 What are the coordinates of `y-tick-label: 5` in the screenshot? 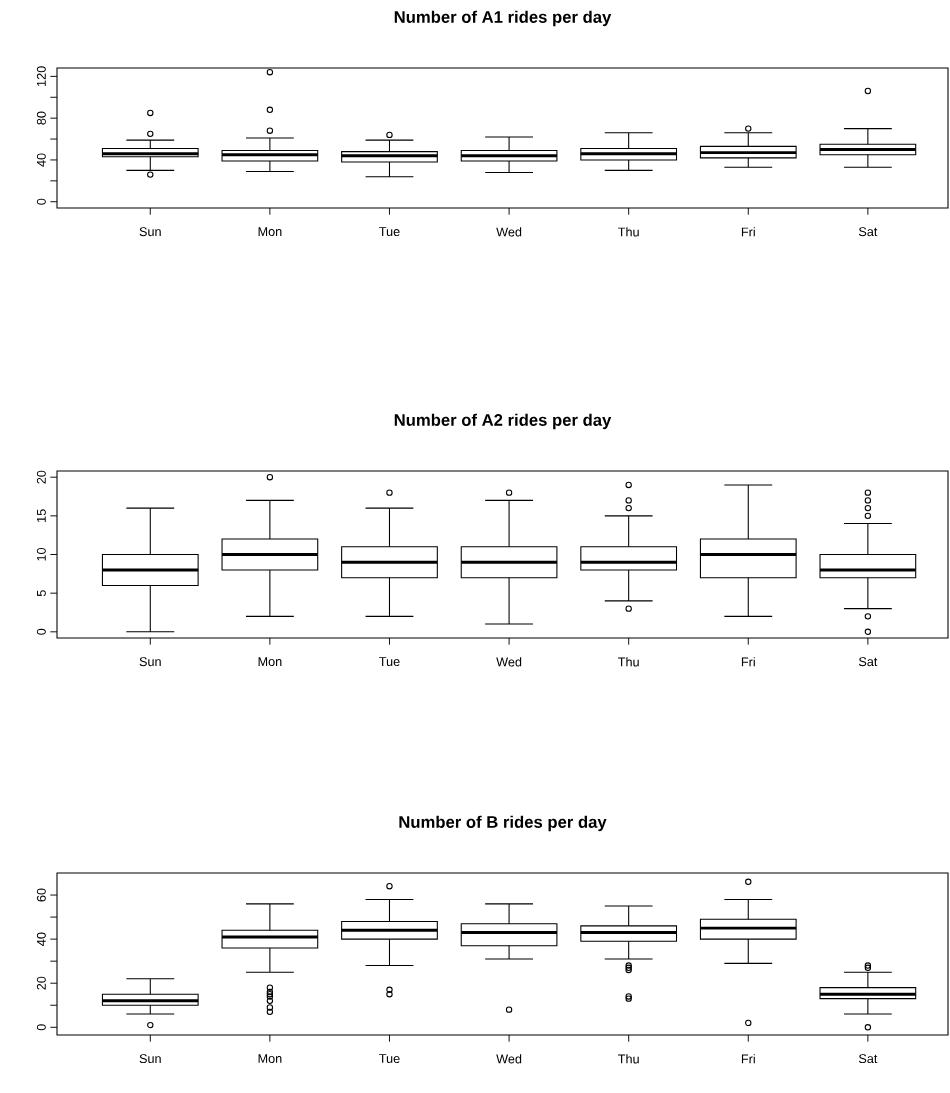 It's located at (41, 593).